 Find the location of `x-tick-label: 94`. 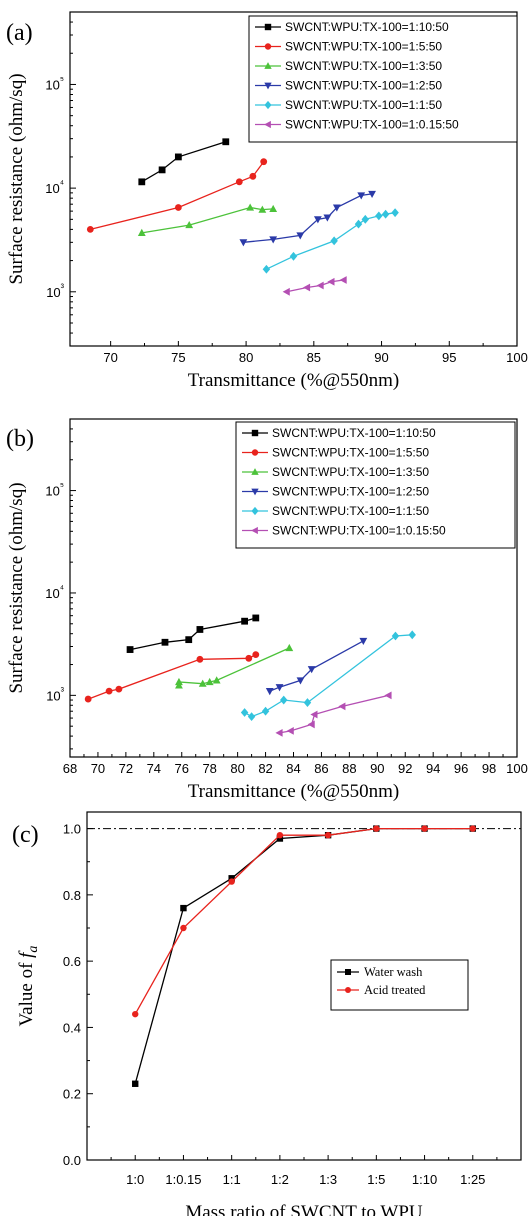

x-tick-label: 94 is located at coordinates (433, 768).